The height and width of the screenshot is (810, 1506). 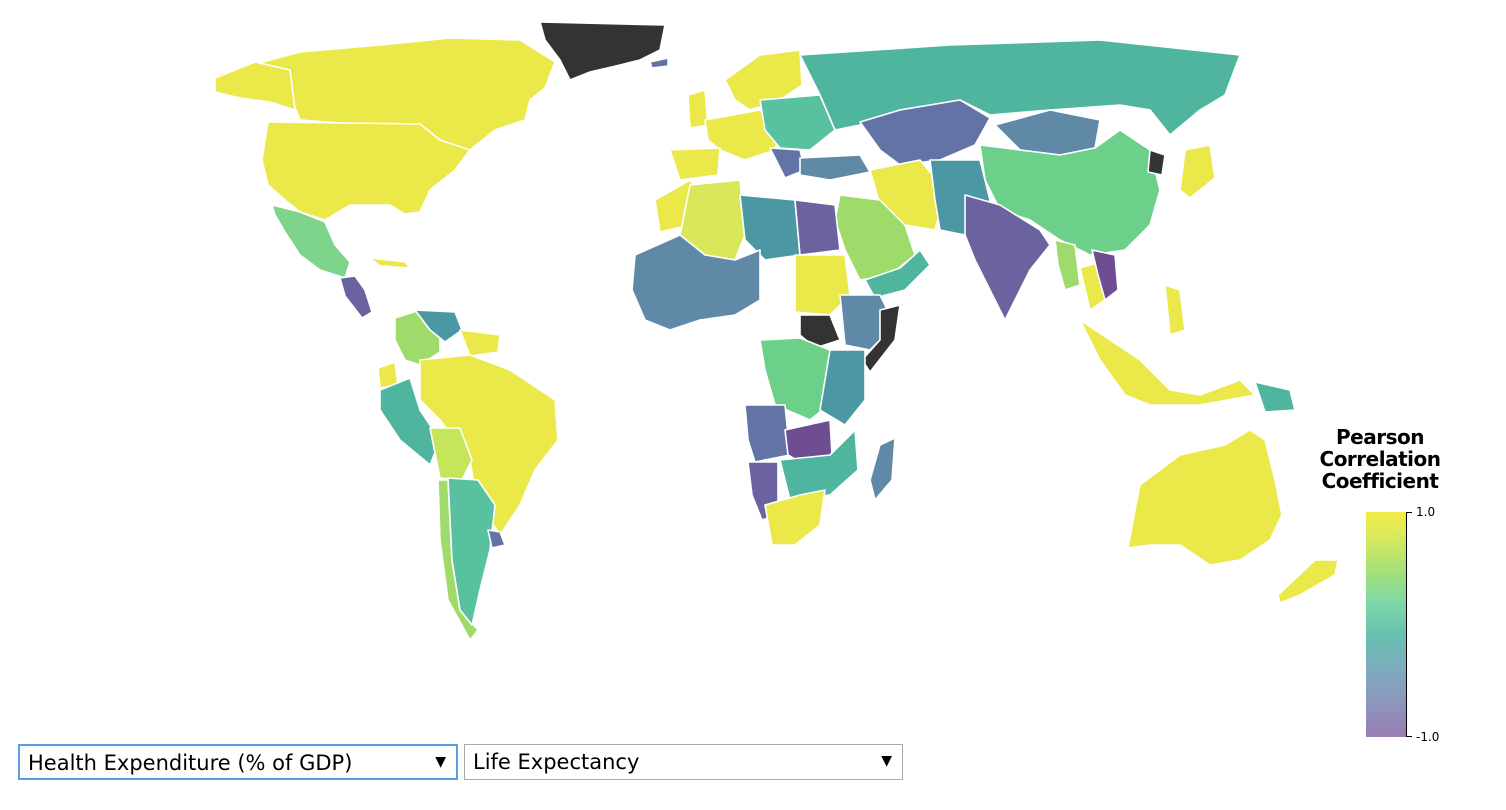 I want to click on country-south-sudan, so click(x=820, y=331).